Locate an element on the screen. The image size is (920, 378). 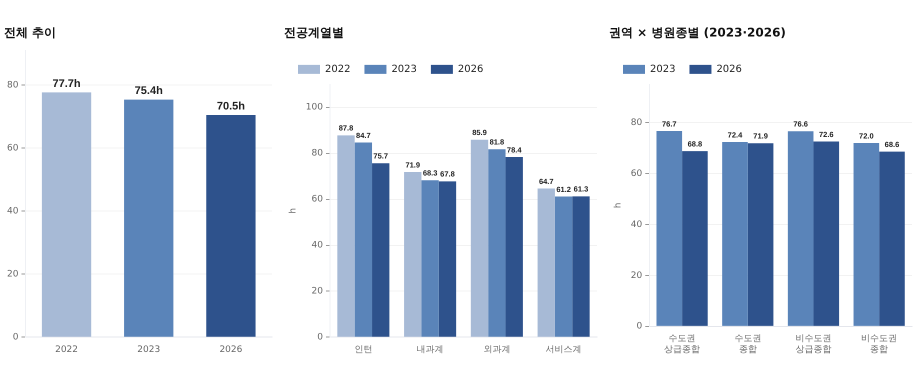
chart-title: 전체 추이 is located at coordinates (30, 32).